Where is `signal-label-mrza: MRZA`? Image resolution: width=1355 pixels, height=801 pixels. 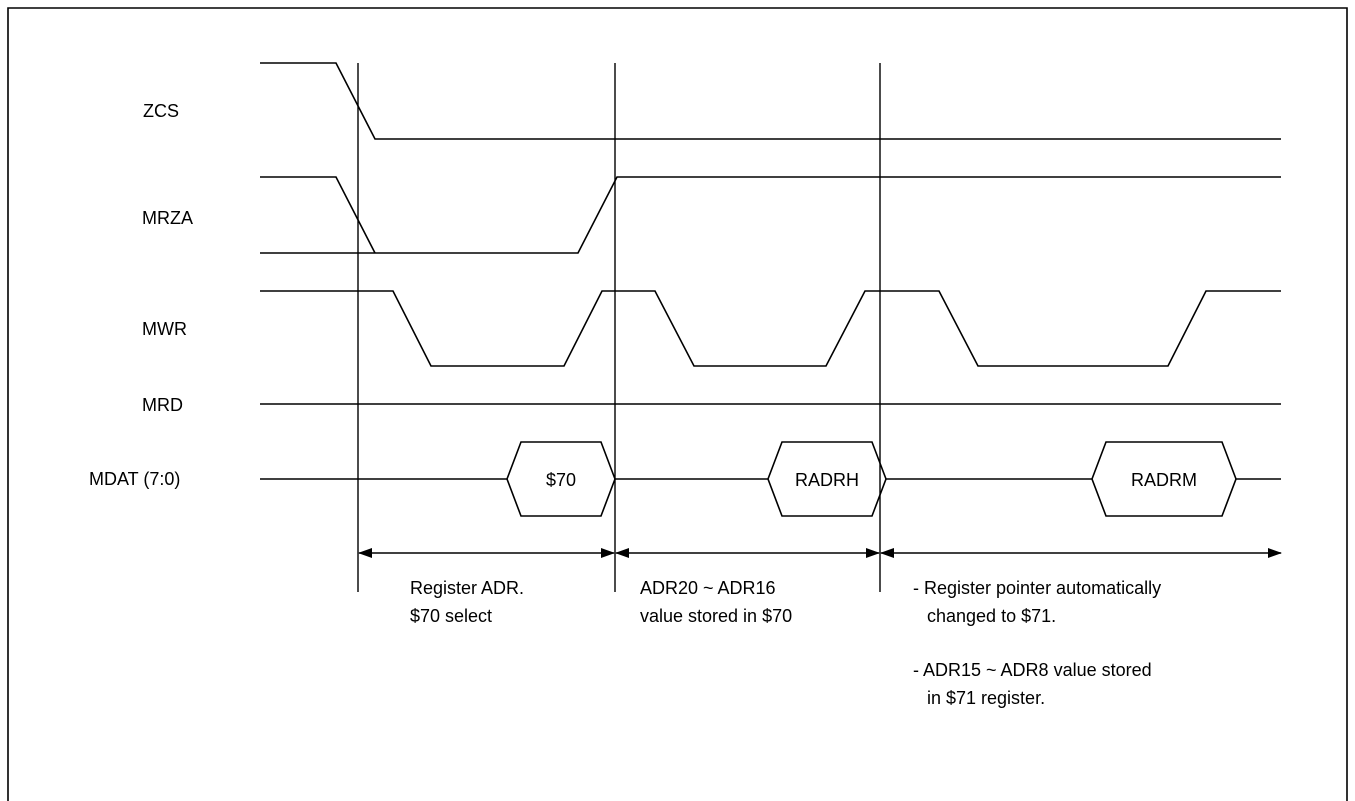
signal-label-mrza: MRZA is located at coordinates (167, 218).